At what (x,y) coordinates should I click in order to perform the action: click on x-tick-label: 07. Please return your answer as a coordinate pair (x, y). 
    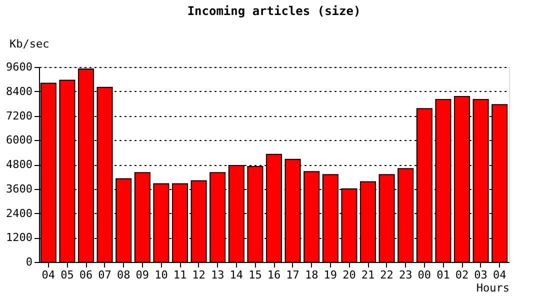
    Looking at the image, I should click on (105, 275).